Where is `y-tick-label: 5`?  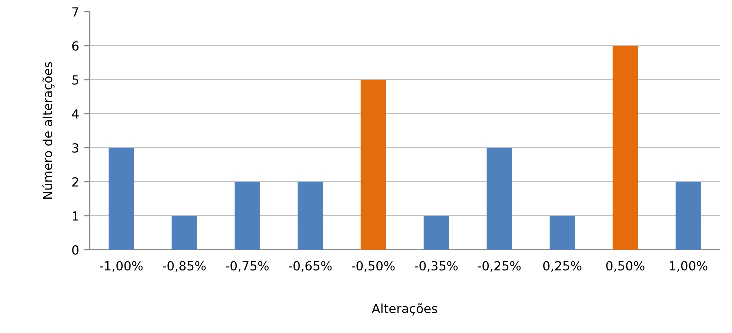 y-tick-label: 5 is located at coordinates (75, 80).